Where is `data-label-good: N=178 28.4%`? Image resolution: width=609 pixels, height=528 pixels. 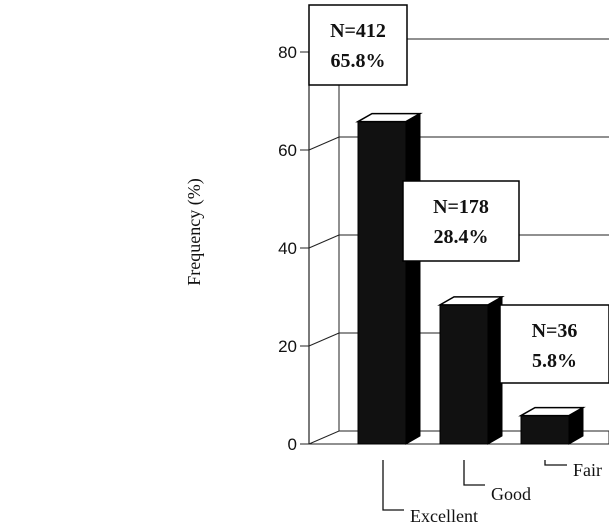 data-label-good: N=178 28.4% is located at coordinates (461, 221).